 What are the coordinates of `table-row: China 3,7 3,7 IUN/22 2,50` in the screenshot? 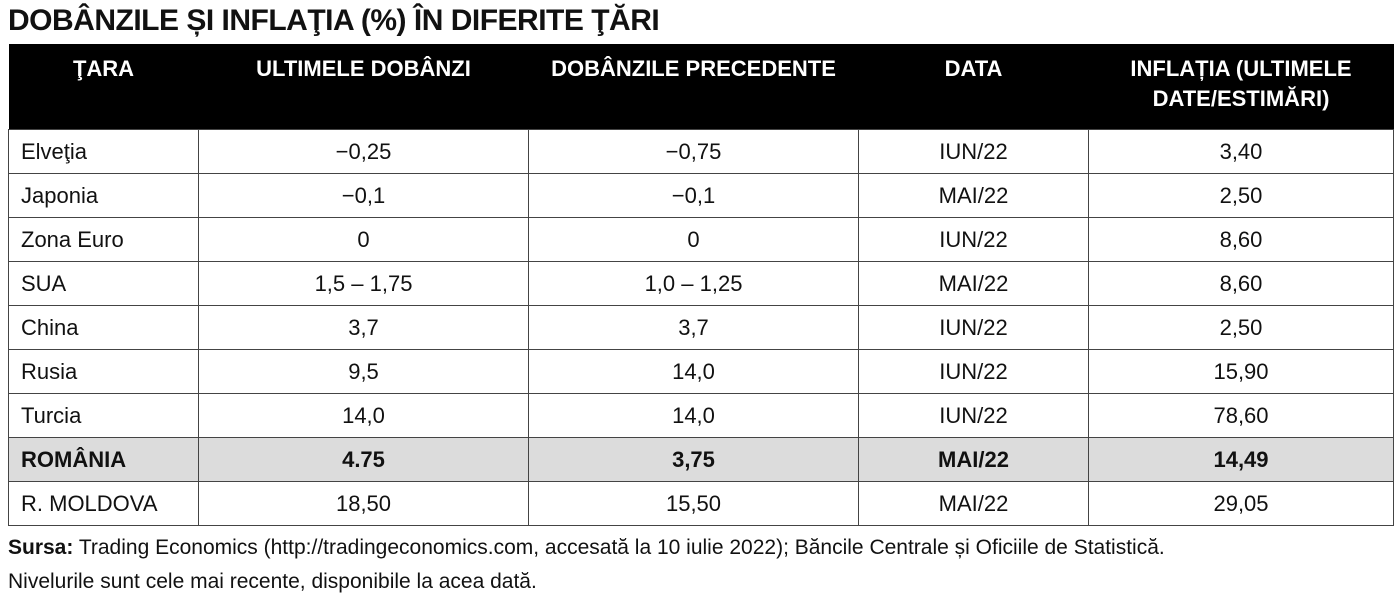 It's located at (701, 327).